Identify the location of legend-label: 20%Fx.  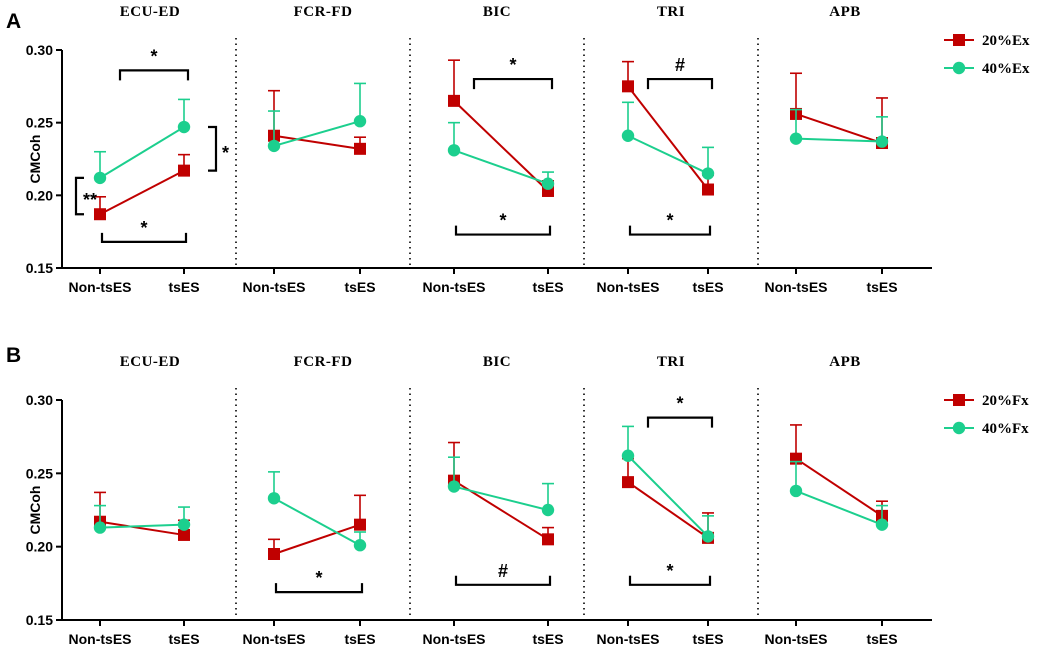
(1005, 401).